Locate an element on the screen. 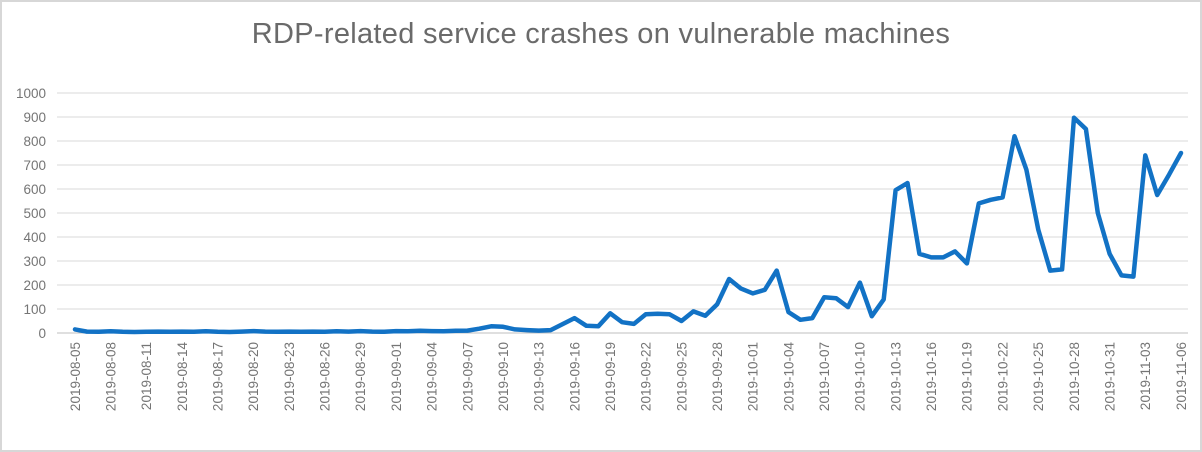 This screenshot has height=452, width=1202. x-tick-label: 2019-09-25 is located at coordinates (681, 376).